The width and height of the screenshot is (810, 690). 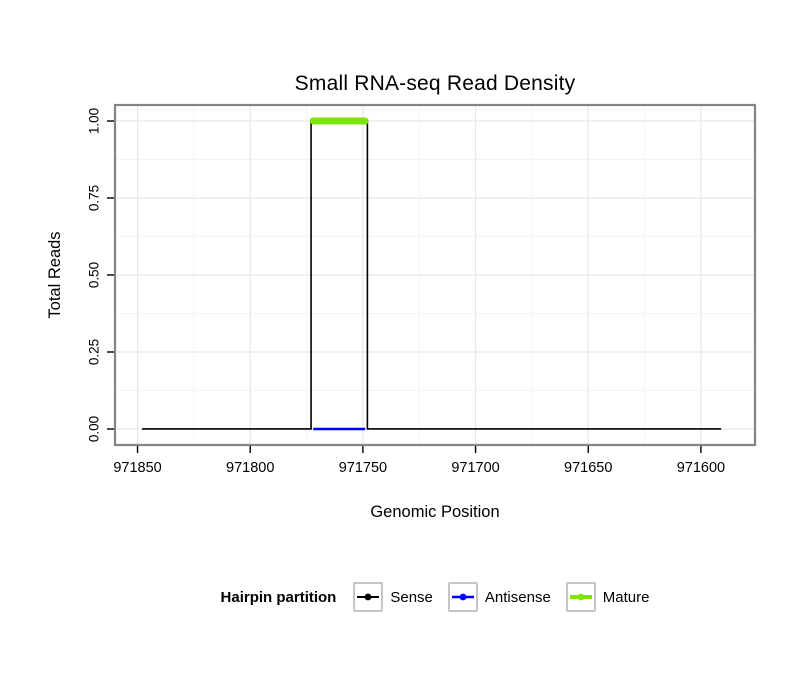 I want to click on y-tick-label: 0.25, so click(x=94, y=352).